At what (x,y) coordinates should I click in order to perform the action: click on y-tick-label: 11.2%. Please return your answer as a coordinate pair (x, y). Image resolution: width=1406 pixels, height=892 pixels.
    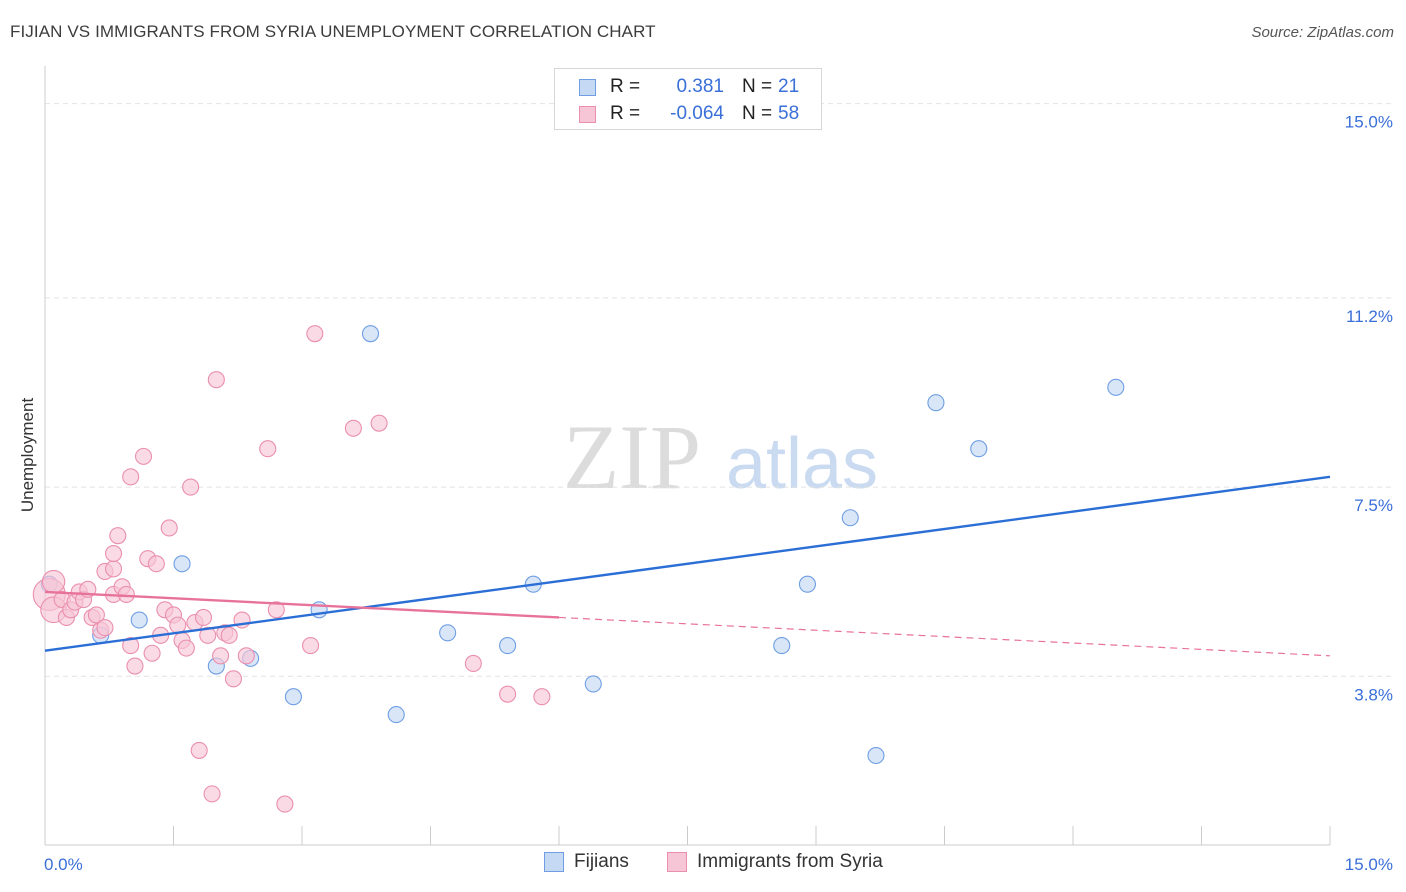
    Looking at the image, I should click on (1369, 316).